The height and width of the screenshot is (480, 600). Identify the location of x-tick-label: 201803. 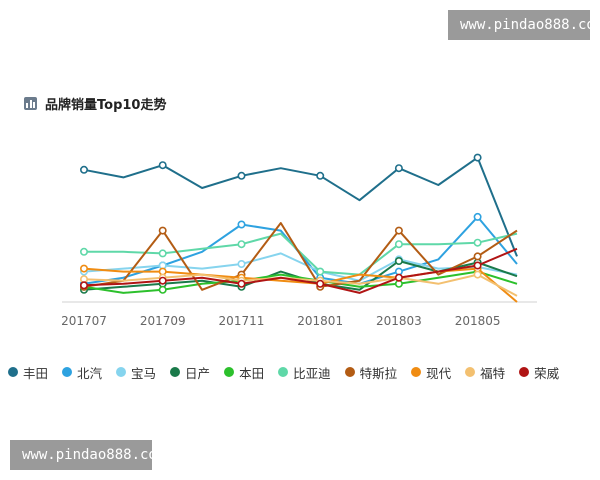
(399, 321).